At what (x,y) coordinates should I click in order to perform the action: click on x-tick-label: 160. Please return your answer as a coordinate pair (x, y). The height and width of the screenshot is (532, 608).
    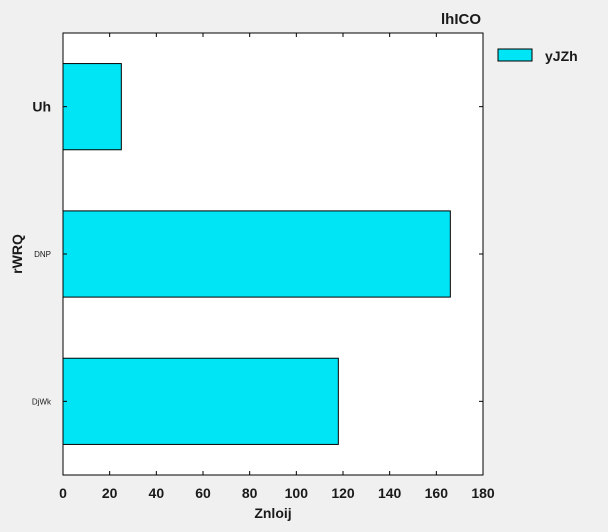
    Looking at the image, I should click on (437, 493).